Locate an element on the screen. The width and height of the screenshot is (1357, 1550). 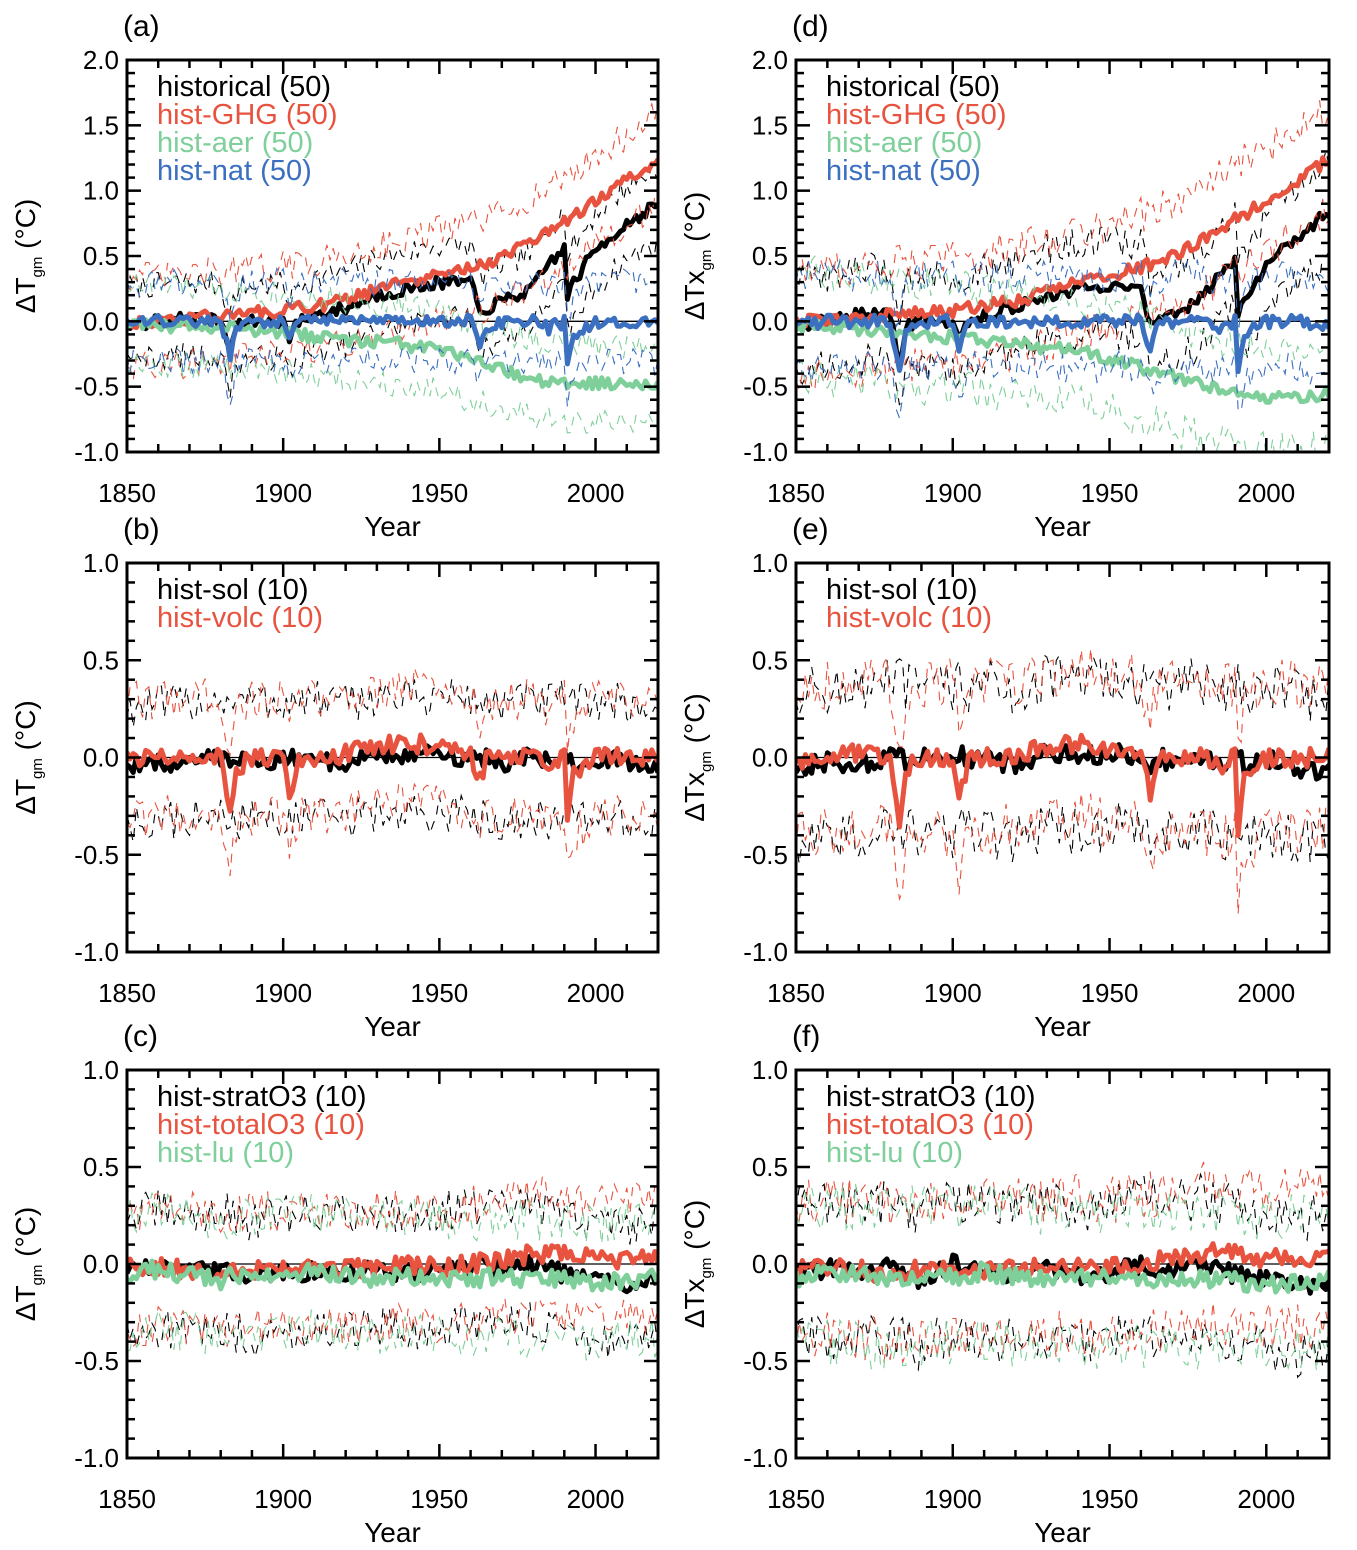
y-axis-title: ΔTgm (°C) is located at coordinates (28, 256).